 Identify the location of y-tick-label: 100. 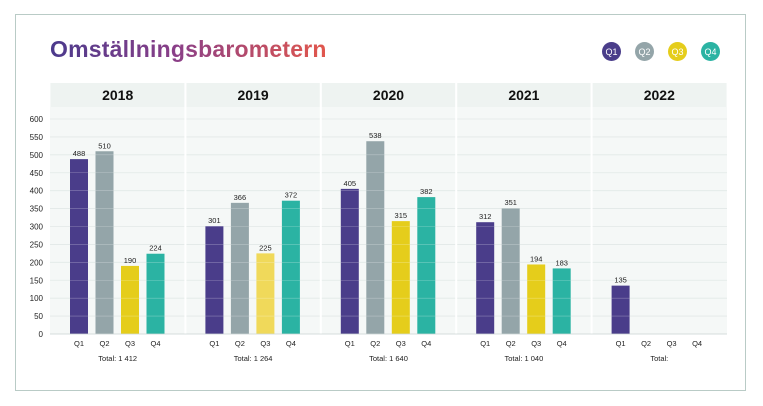
(37, 298).